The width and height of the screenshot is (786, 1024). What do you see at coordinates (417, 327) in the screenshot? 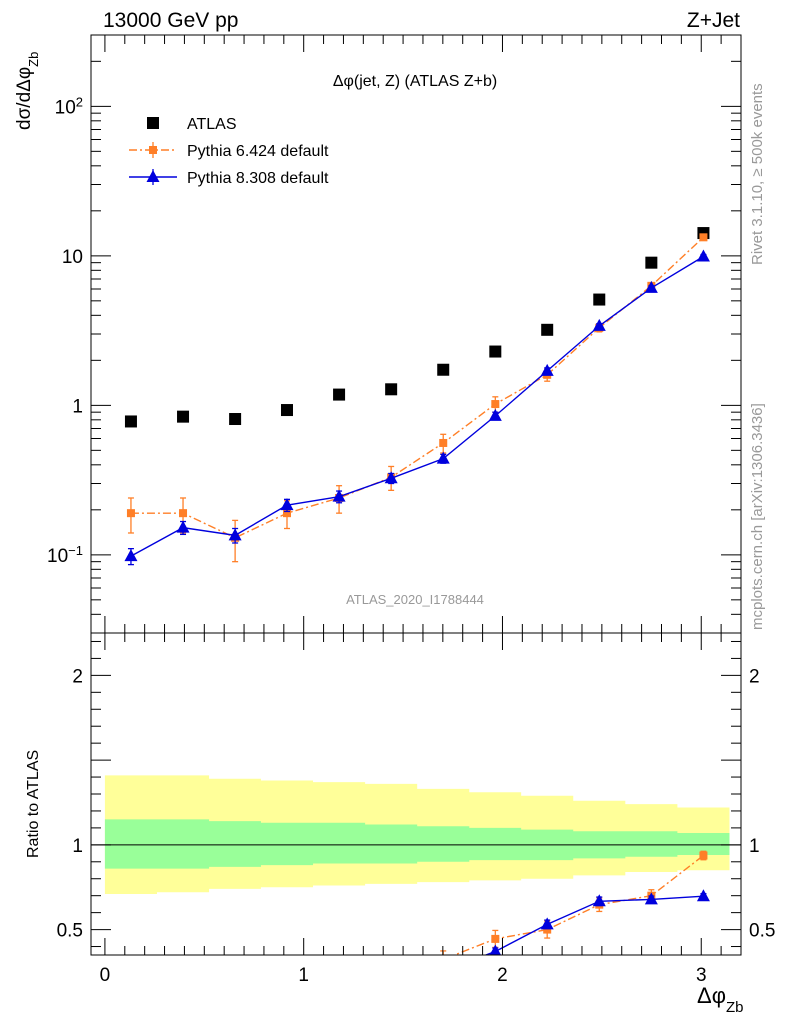
I see `series-atlas` at bounding box center [417, 327].